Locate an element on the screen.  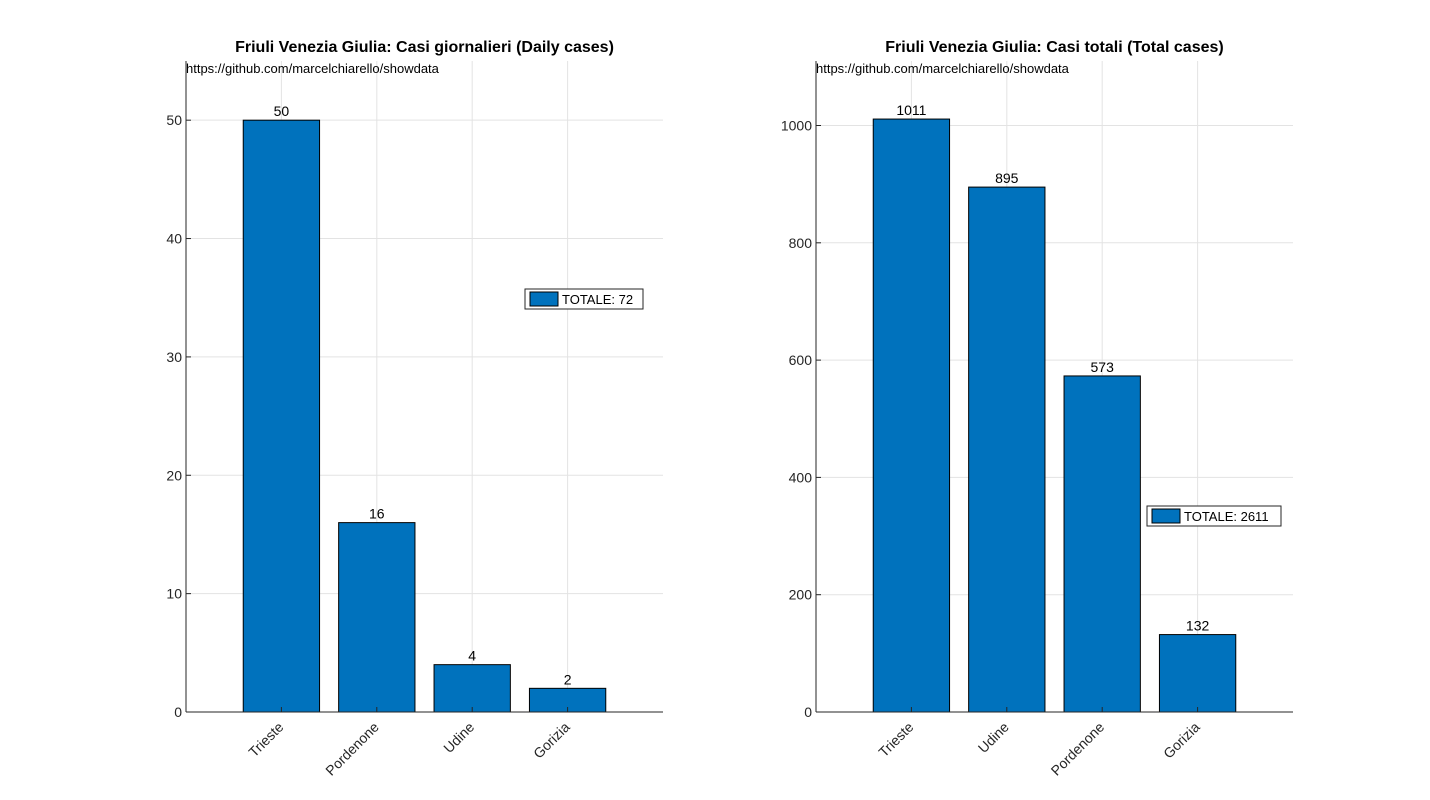
legend: TOTALE: 72 is located at coordinates (584, 299).